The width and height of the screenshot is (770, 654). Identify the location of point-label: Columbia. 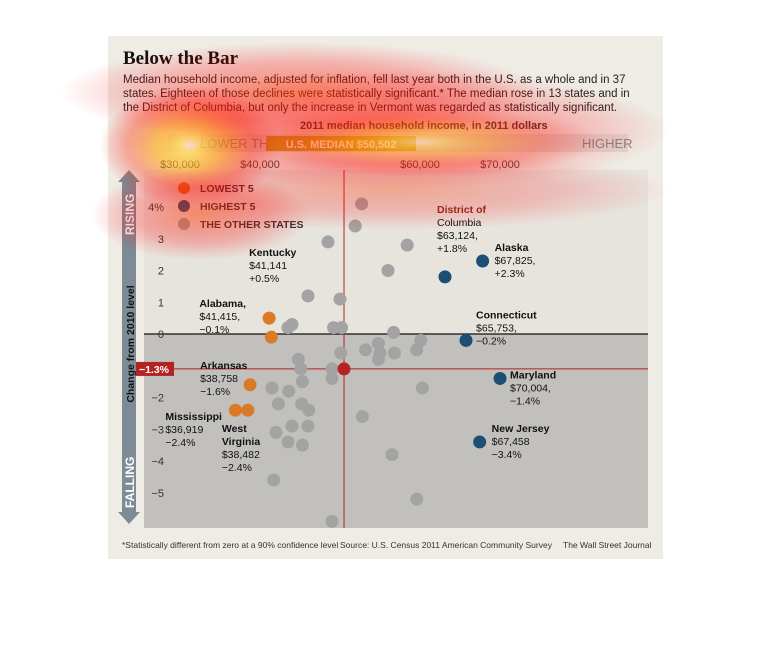
(459, 223).